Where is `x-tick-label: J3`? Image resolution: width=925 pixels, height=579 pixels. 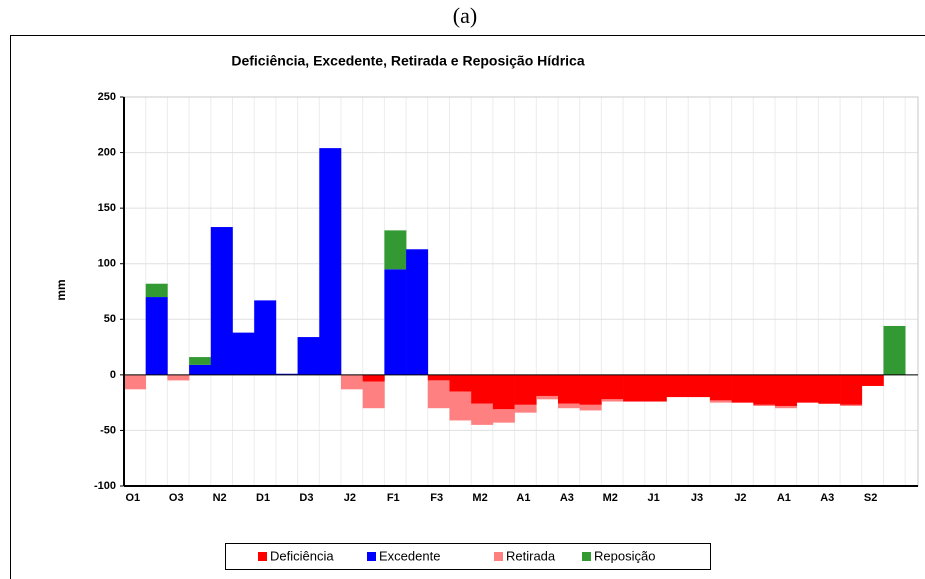 x-tick-label: J3 is located at coordinates (697, 498).